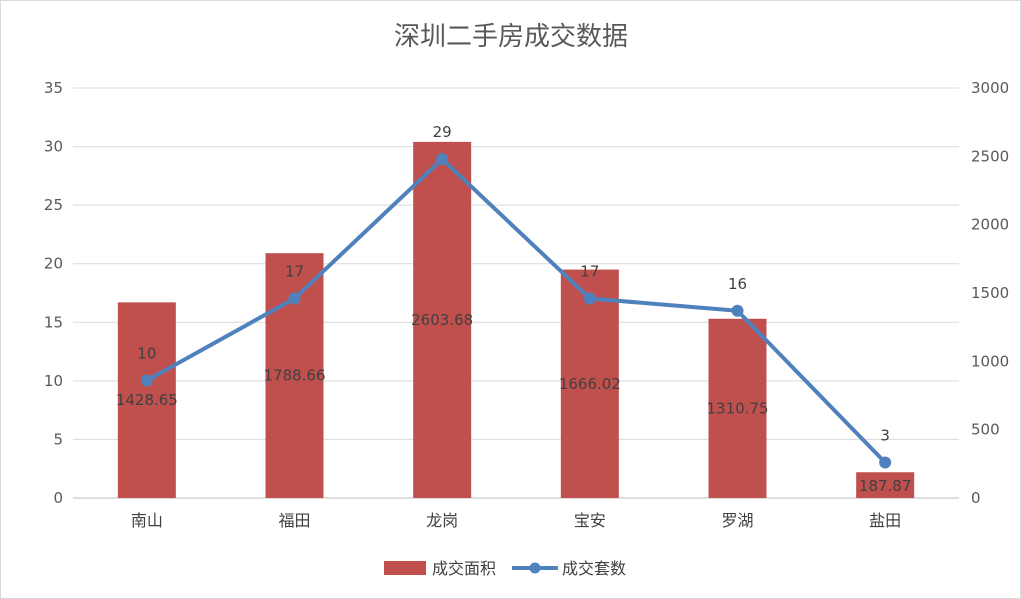  Describe the element at coordinates (535, 568) in the screenshot. I see `legend-line-marker` at that location.